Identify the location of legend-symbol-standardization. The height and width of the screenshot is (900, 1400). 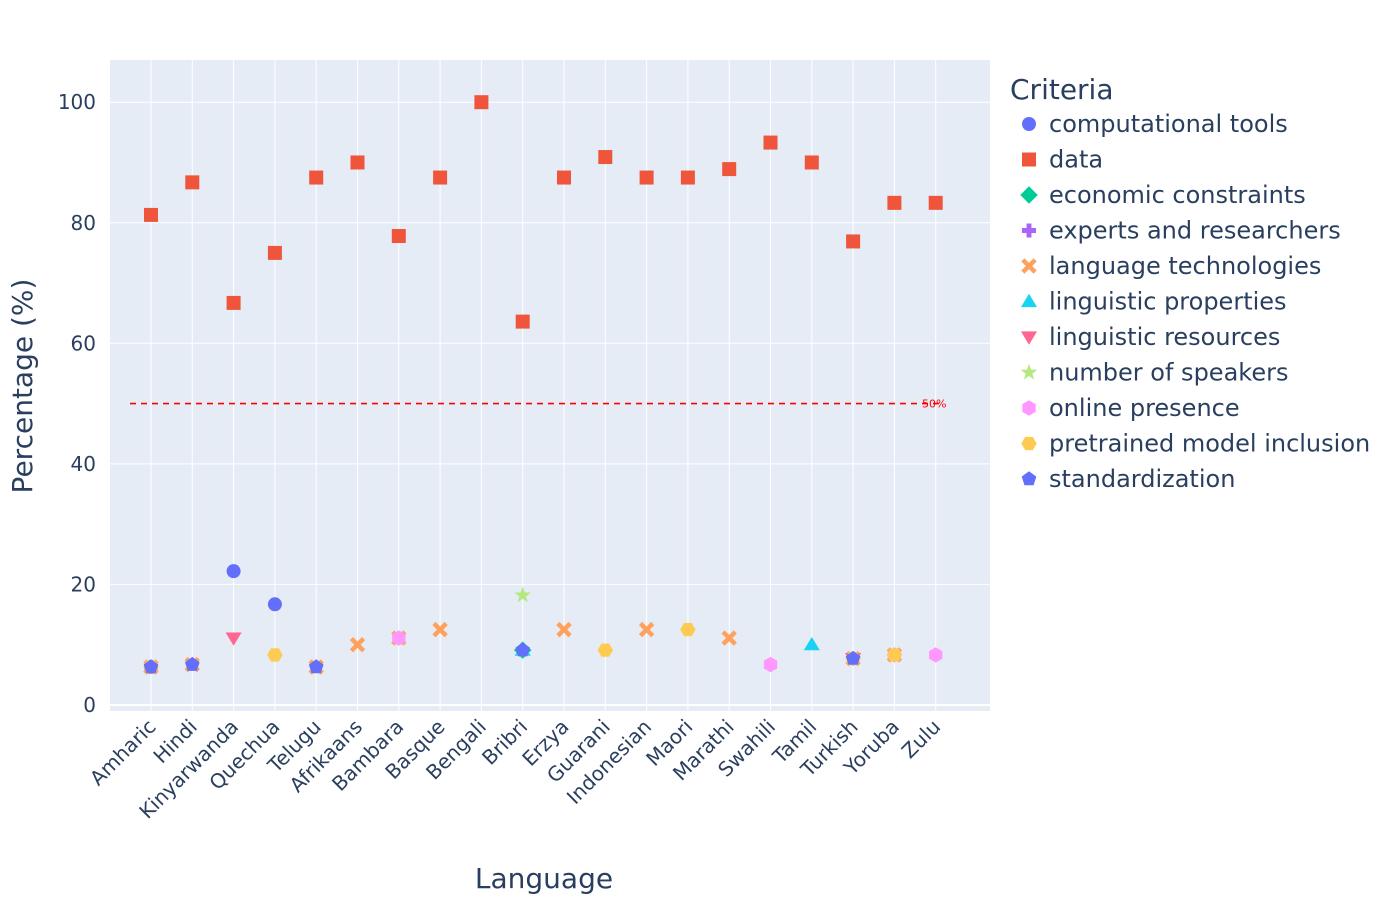
(1029, 478).